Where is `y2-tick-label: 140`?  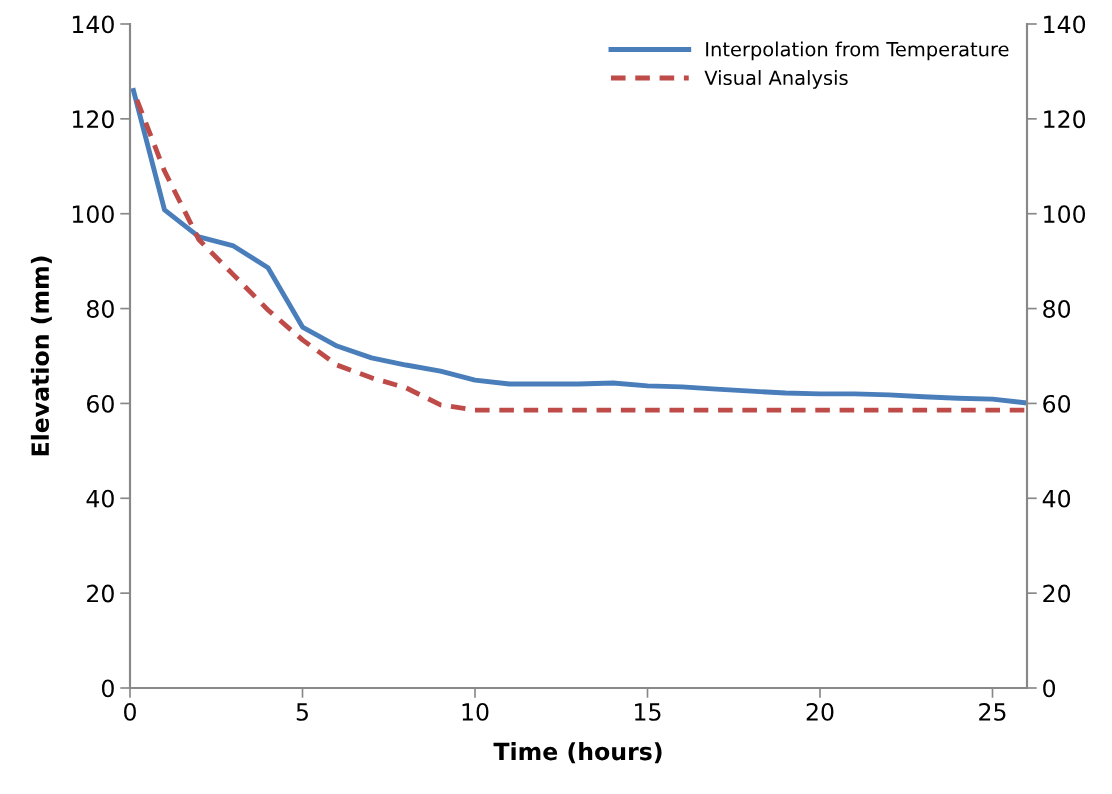 y2-tick-label: 140 is located at coordinates (1065, 24).